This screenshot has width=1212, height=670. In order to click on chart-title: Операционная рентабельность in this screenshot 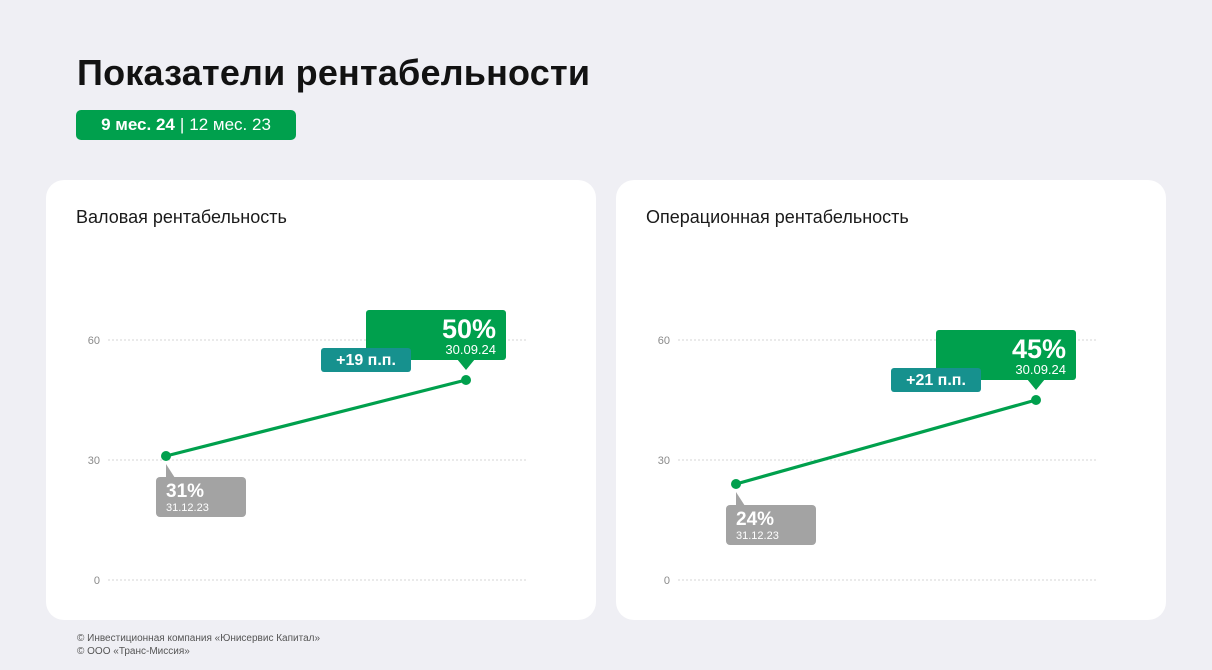, I will do `click(777, 217)`.